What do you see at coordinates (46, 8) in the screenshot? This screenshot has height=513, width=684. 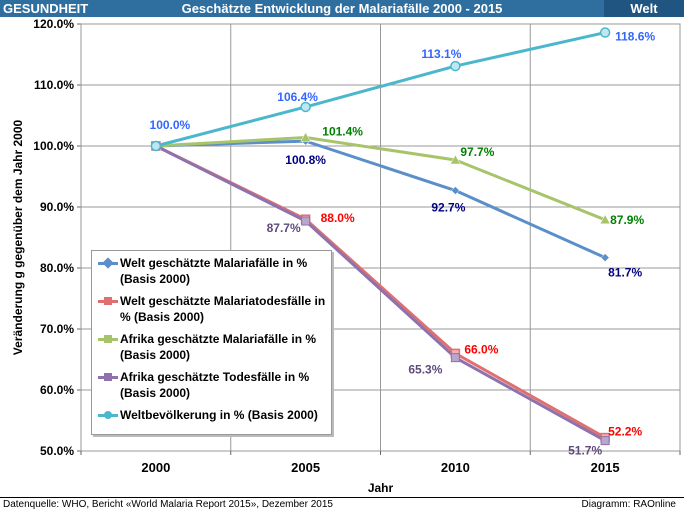 I see `category-label: GESUNDHEIT` at bounding box center [46, 8].